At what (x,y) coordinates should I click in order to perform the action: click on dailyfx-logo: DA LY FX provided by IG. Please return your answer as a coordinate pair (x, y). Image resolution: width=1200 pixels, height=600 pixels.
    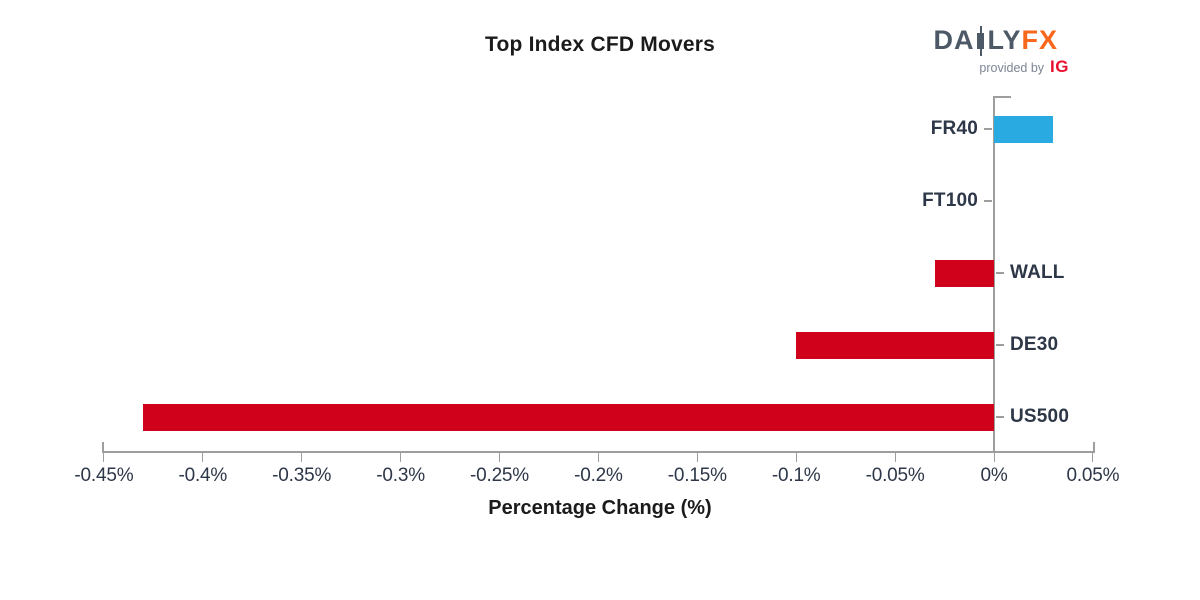
    Looking at the image, I should click on (1001, 51).